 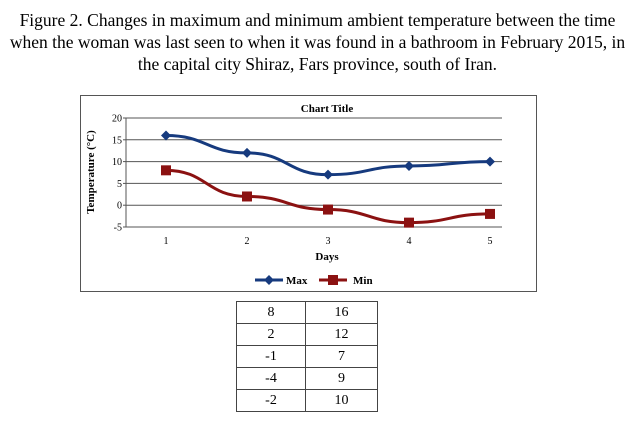 What do you see at coordinates (271, 400) in the screenshot?
I see `table-cell: -2` at bounding box center [271, 400].